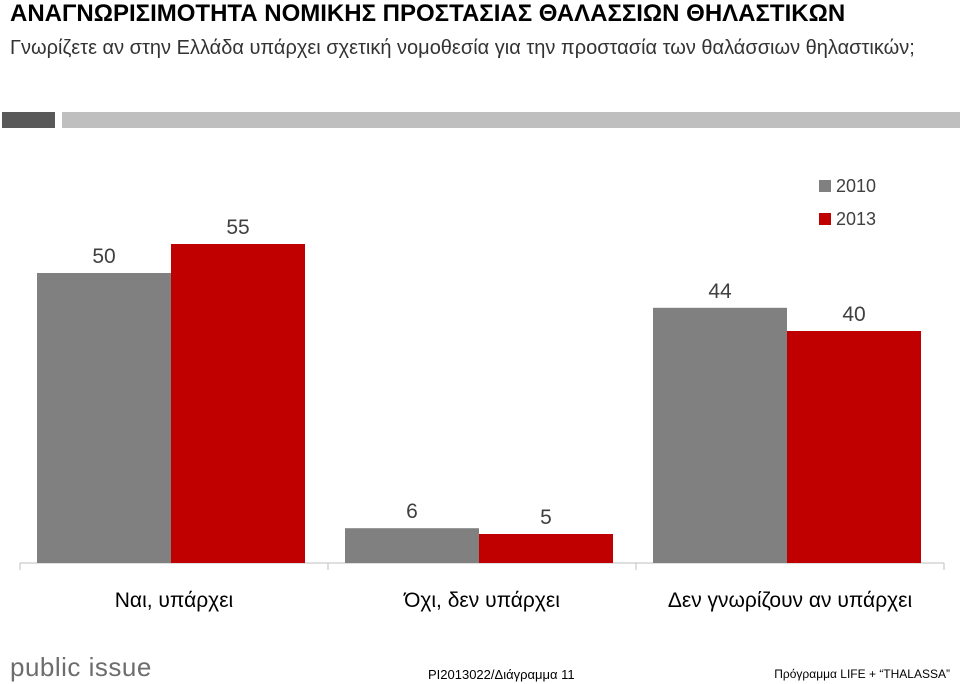 Image resolution: width=960 pixels, height=684 pixels. I want to click on legend-label: 2013, so click(856, 219).